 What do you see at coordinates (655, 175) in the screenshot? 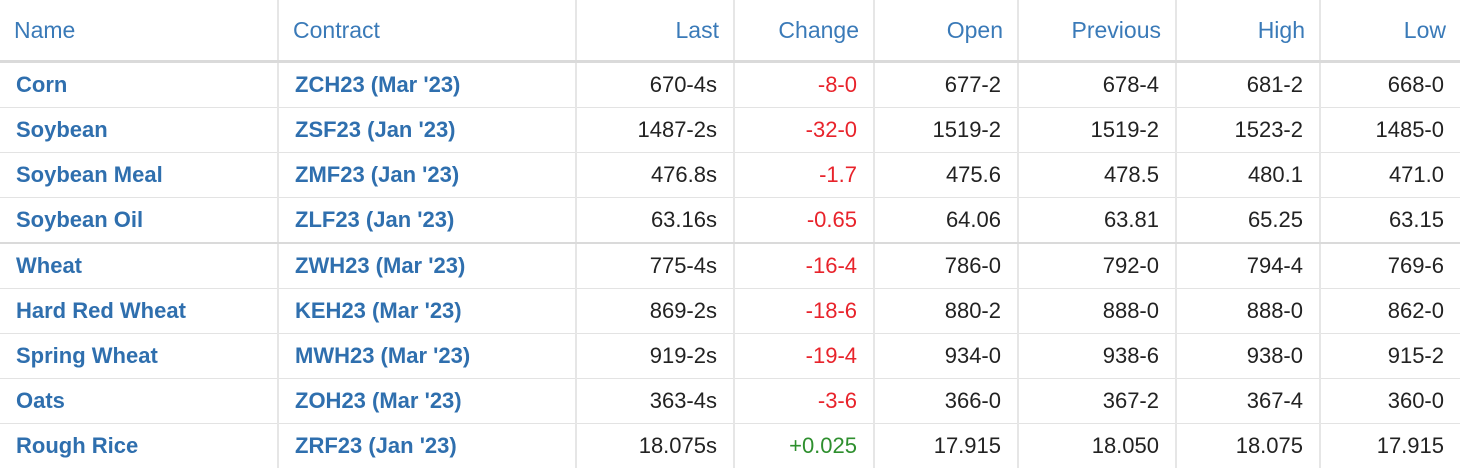
I see `last-price-cell: 476.8s` at bounding box center [655, 175].